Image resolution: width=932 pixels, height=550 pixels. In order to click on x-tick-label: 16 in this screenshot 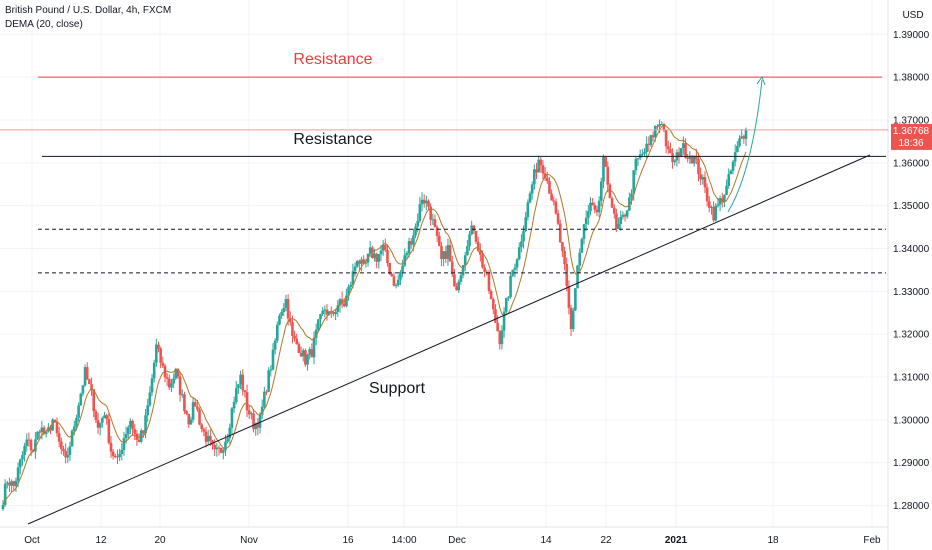, I will do `click(348, 540)`.